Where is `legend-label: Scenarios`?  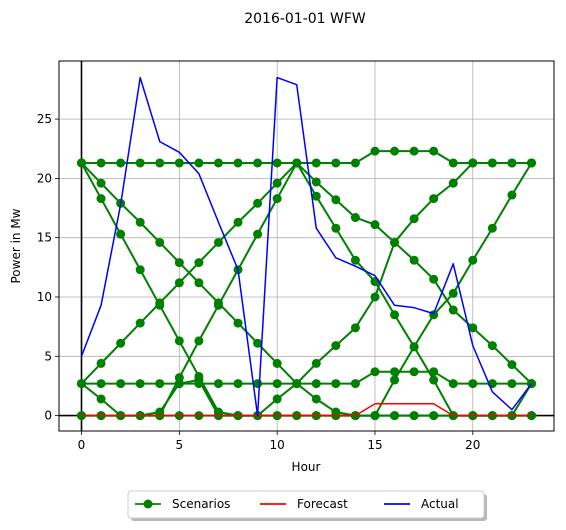
legend-label: Scenarios is located at coordinates (201, 504).